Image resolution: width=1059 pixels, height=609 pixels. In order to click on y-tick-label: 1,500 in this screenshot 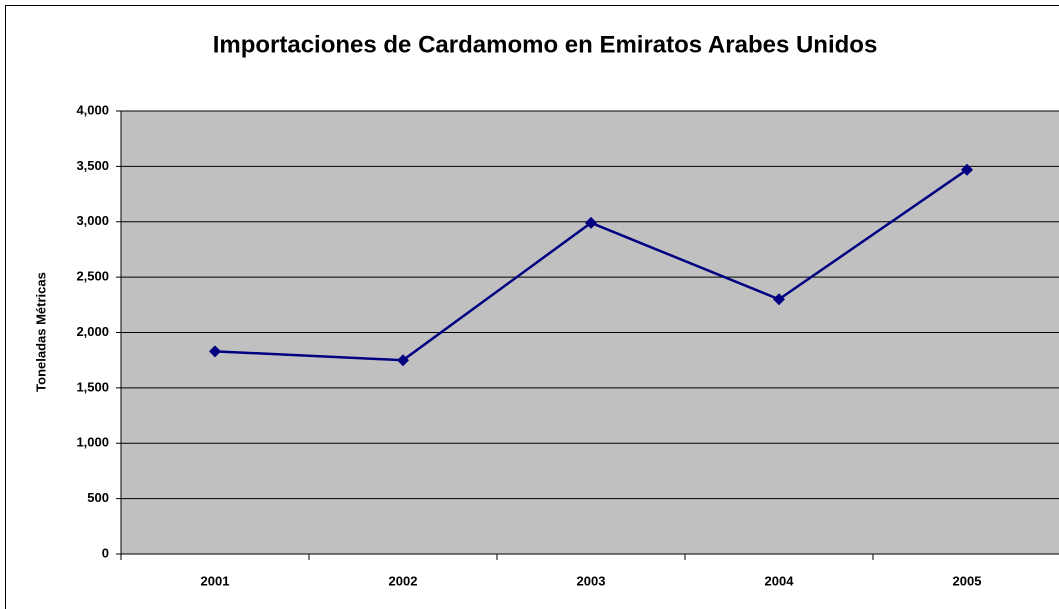, I will do `click(92, 386)`.